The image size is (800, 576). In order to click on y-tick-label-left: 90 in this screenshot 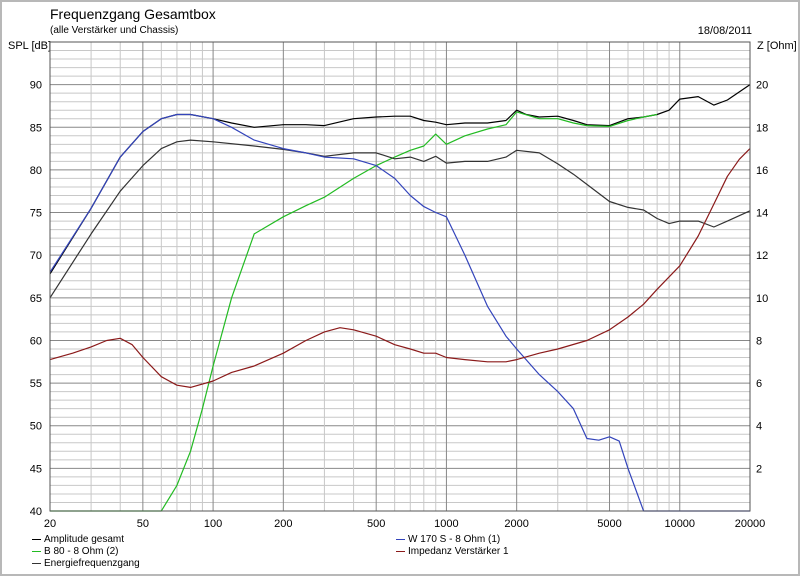, I will do `click(36, 86)`.